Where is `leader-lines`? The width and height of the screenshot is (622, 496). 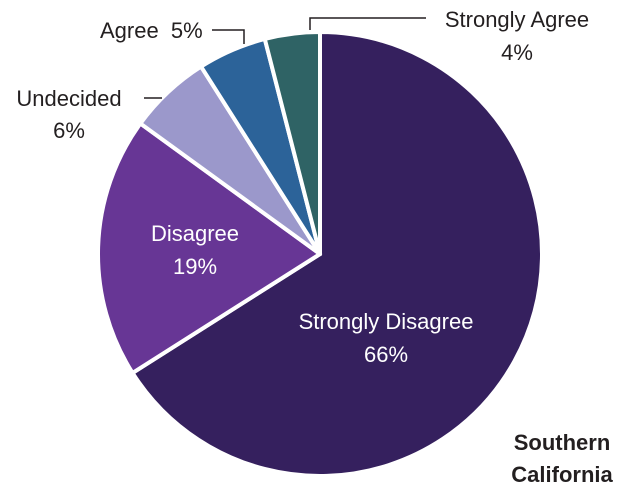 leader-lines is located at coordinates (285, 58).